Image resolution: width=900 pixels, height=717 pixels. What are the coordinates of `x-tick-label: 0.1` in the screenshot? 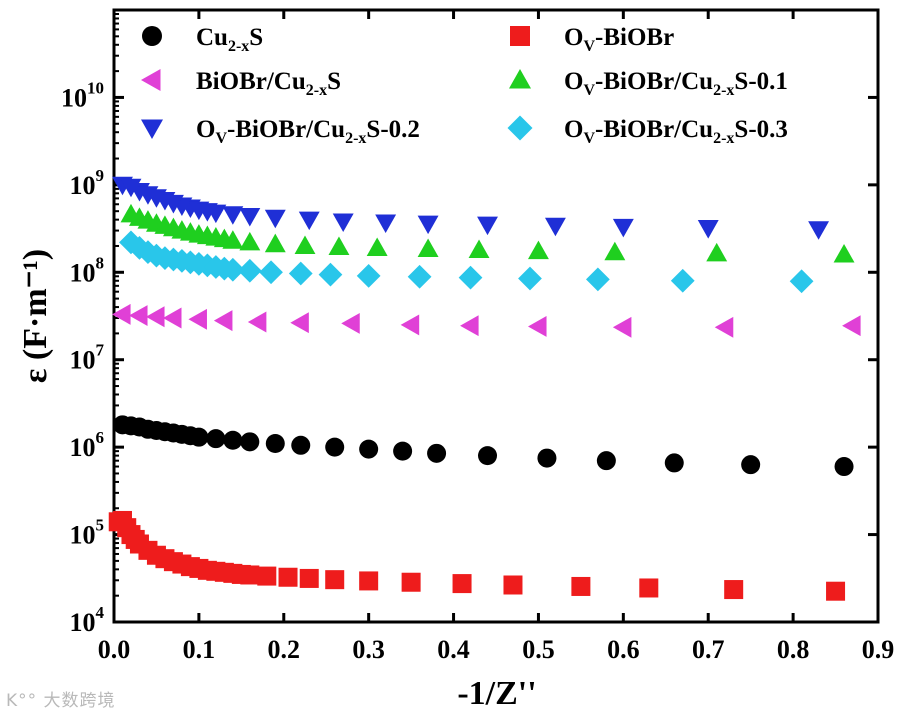 It's located at (199, 649).